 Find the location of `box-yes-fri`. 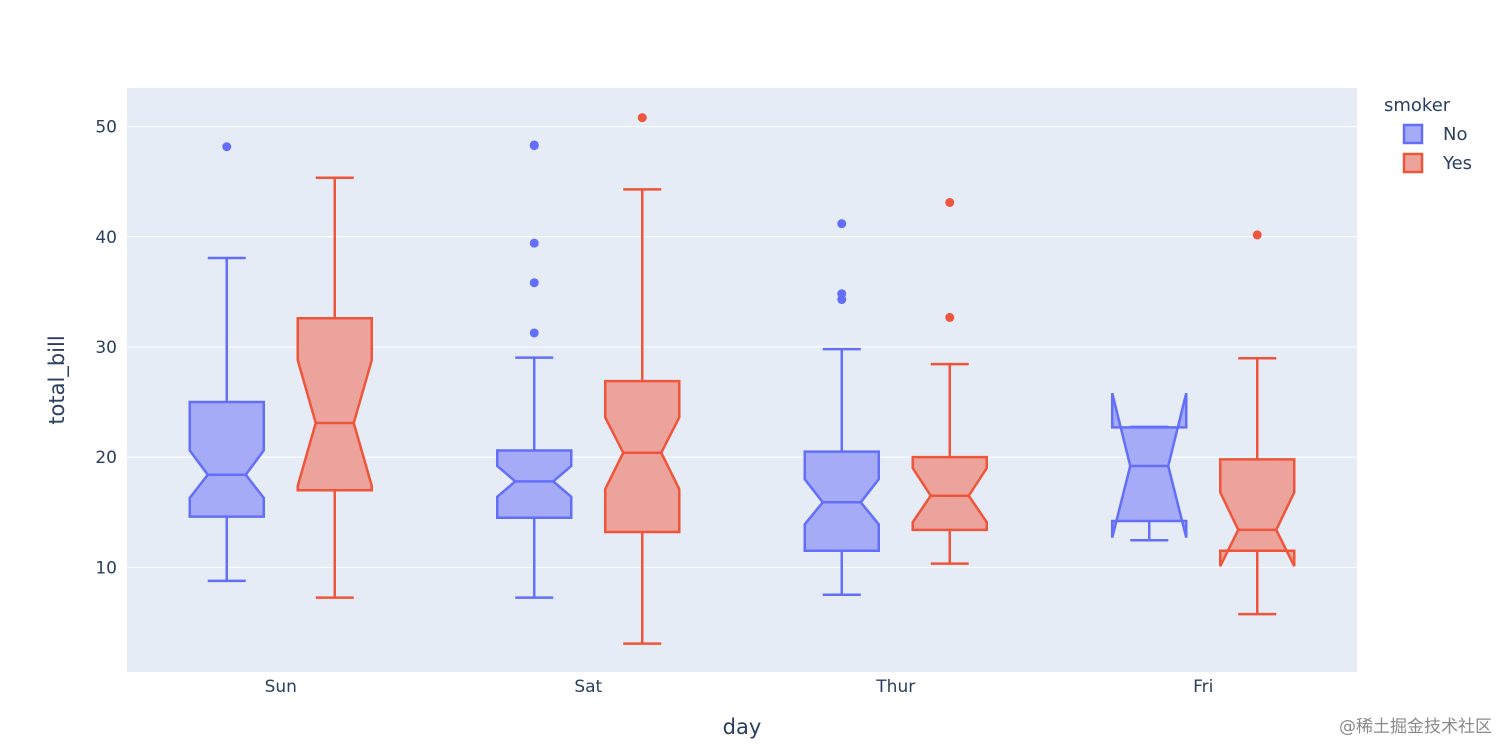

box-yes-fri is located at coordinates (1257, 423).